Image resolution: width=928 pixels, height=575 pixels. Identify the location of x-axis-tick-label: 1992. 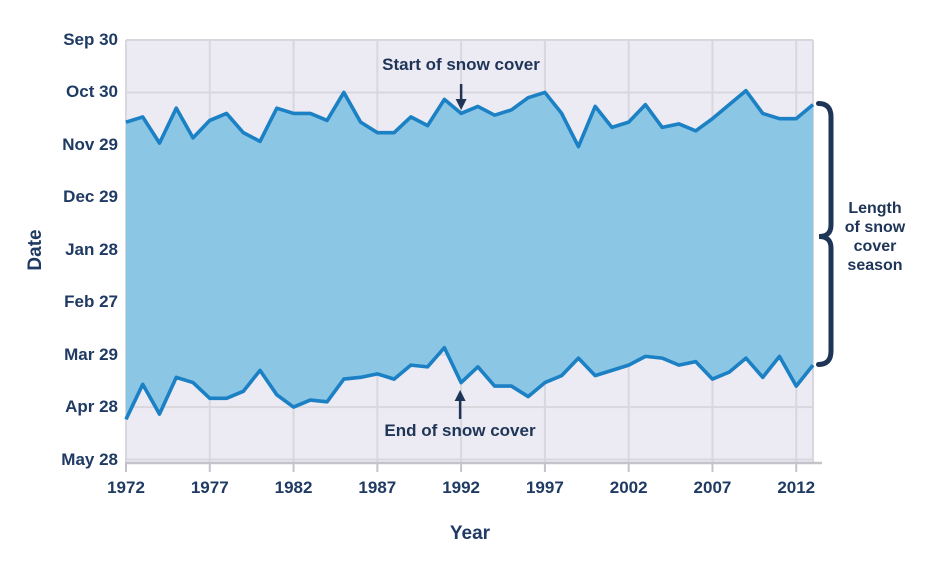
(461, 487).